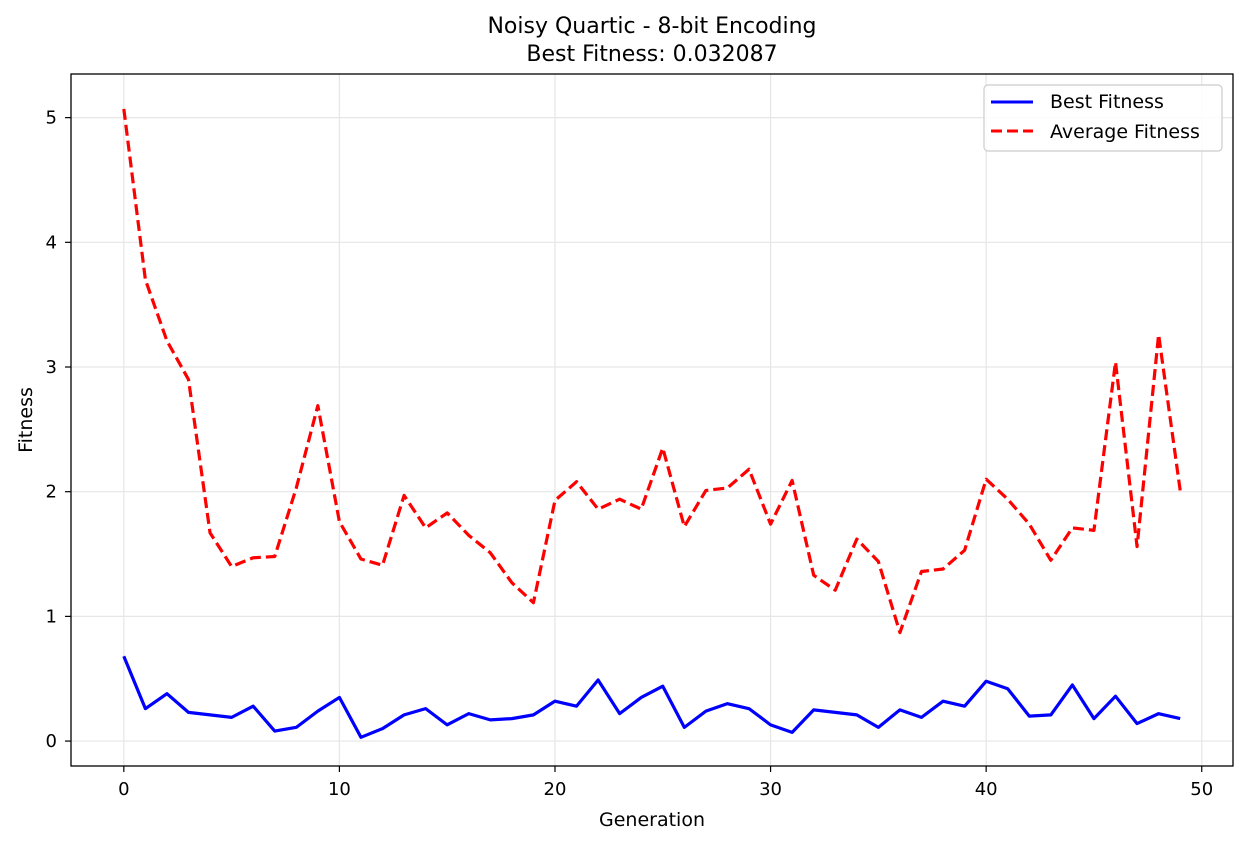  I want to click on x-tick-label: 30, so click(770, 789).